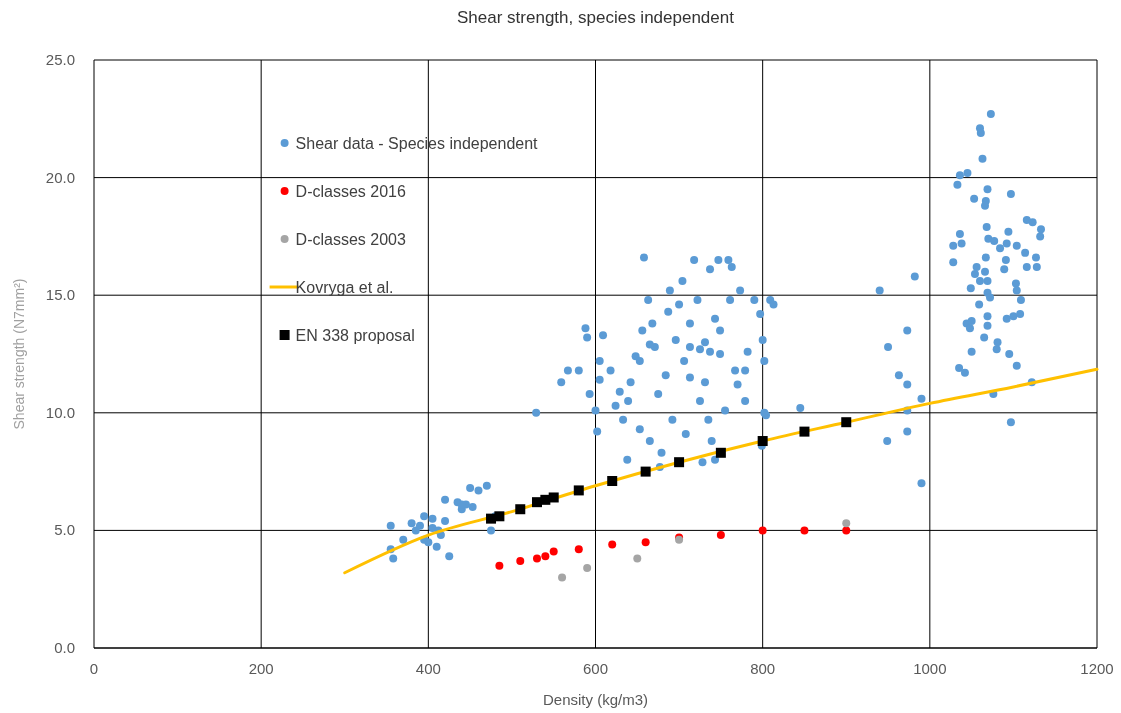 The image size is (1121, 713). I want to click on x-tick-label: 400, so click(428, 668).